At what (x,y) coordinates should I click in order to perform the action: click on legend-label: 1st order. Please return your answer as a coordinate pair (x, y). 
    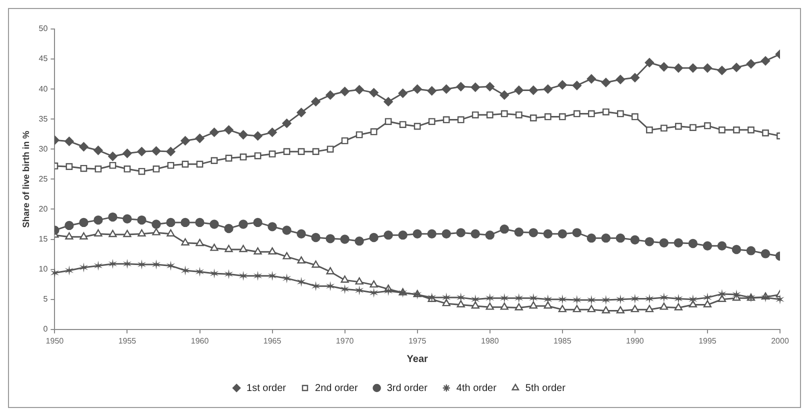
    Looking at the image, I should click on (266, 388).